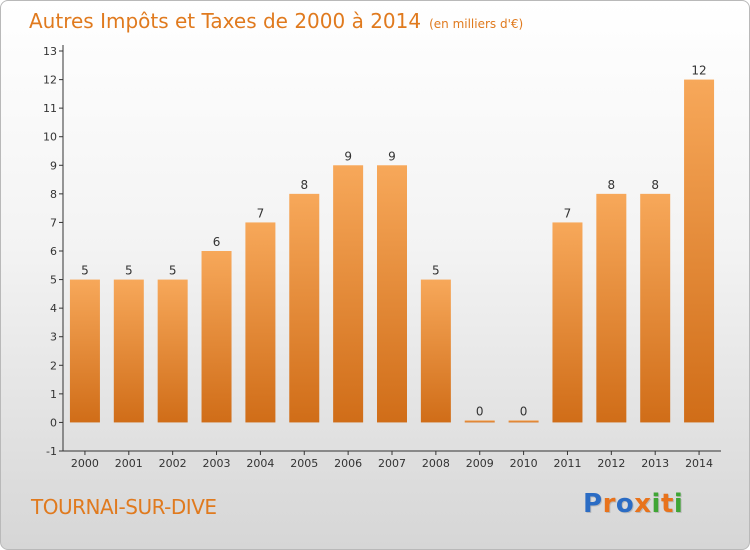 The image size is (750, 550). What do you see at coordinates (53, 422) in the screenshot?
I see `y-tick-label: 0` at bounding box center [53, 422].